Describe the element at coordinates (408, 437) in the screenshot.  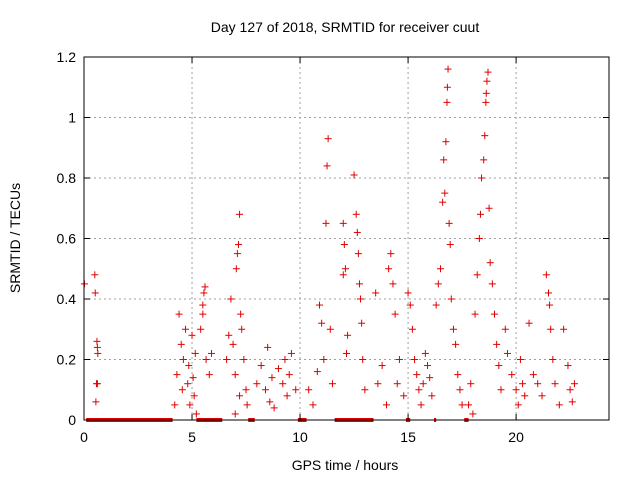
I see `x-tick-label-3: 15` at that location.